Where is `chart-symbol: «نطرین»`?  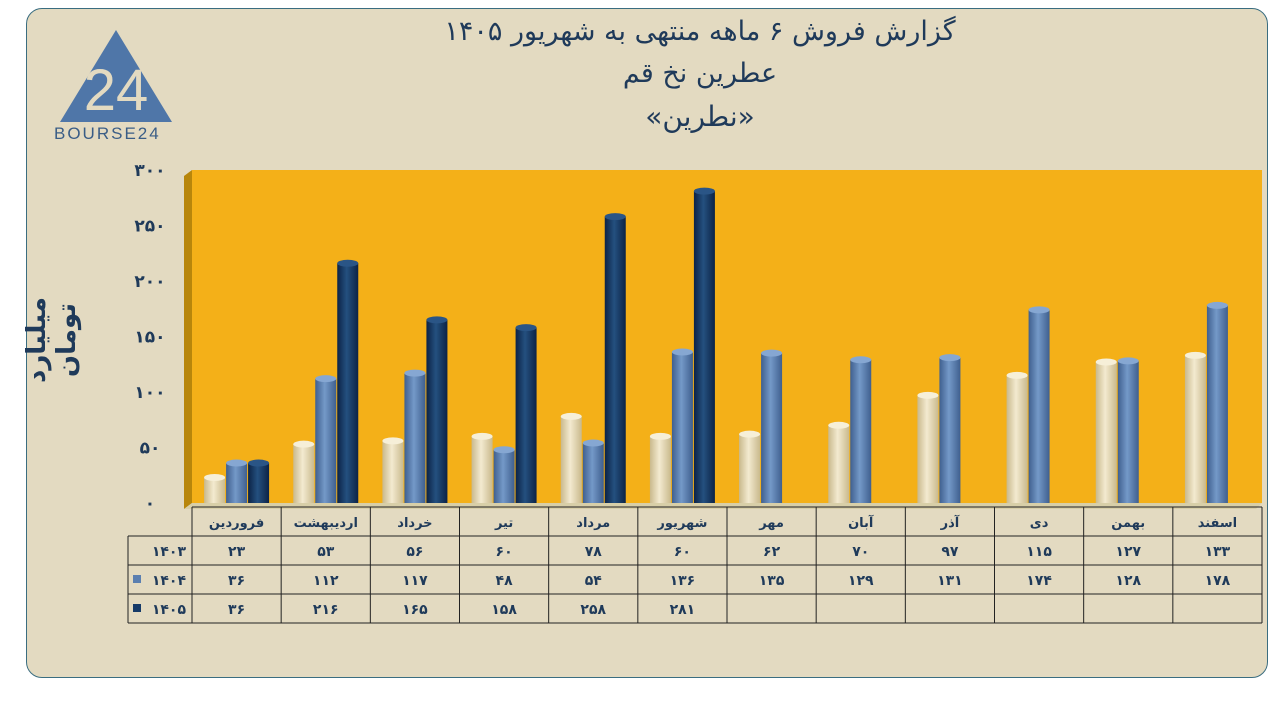 chart-symbol: «نطرین» is located at coordinates (700, 116).